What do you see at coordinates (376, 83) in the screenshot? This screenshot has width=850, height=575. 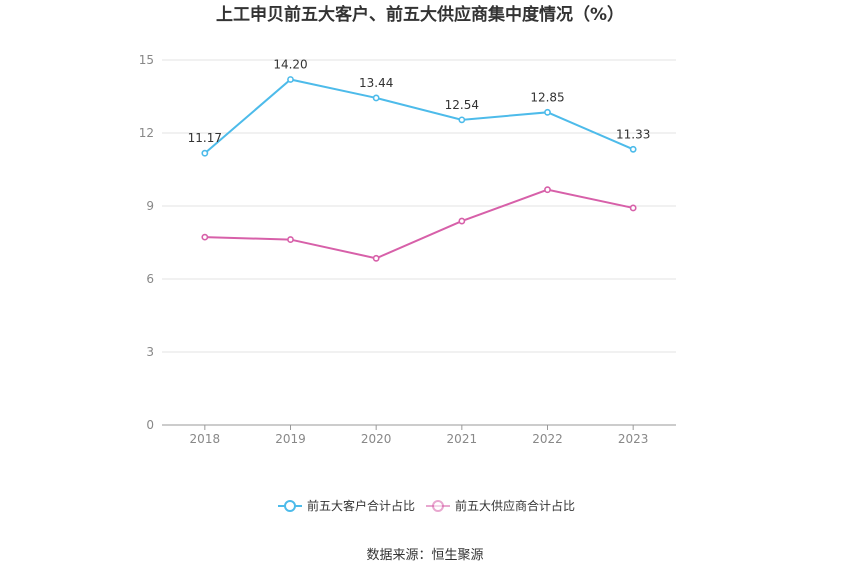 I see `data-label: 13.44` at bounding box center [376, 83].